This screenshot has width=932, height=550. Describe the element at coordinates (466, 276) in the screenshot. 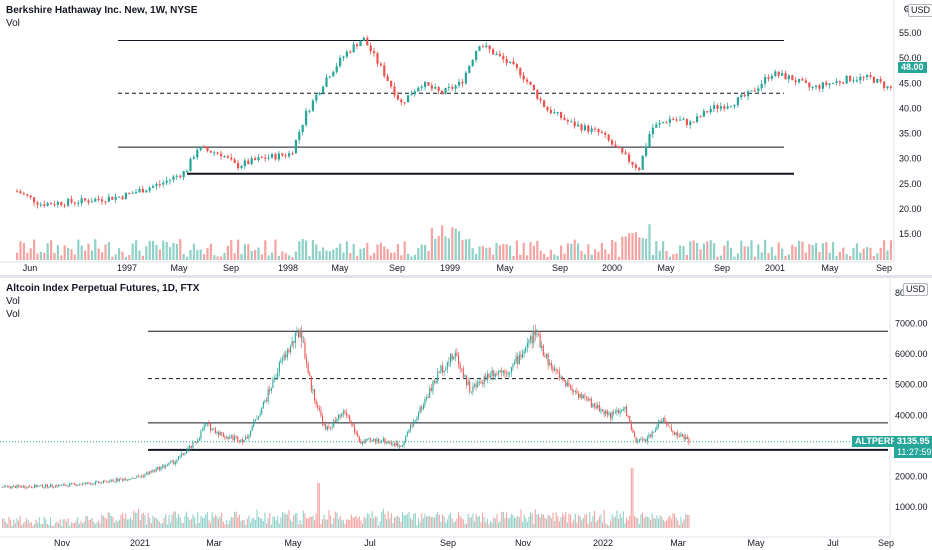

I see `pane-divider` at that location.